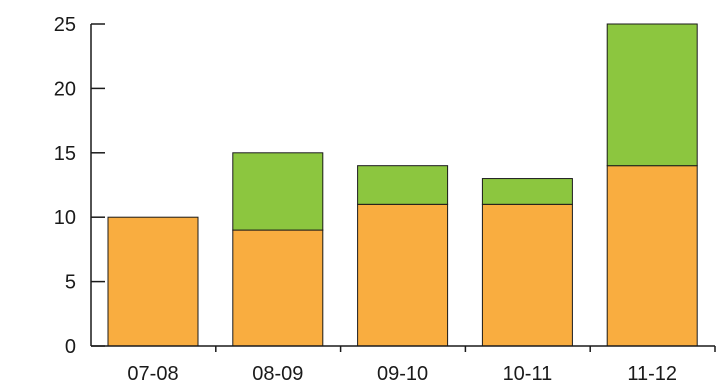 This screenshot has width=727, height=388. I want to click on x-tick-label: 09-10, so click(402, 374).